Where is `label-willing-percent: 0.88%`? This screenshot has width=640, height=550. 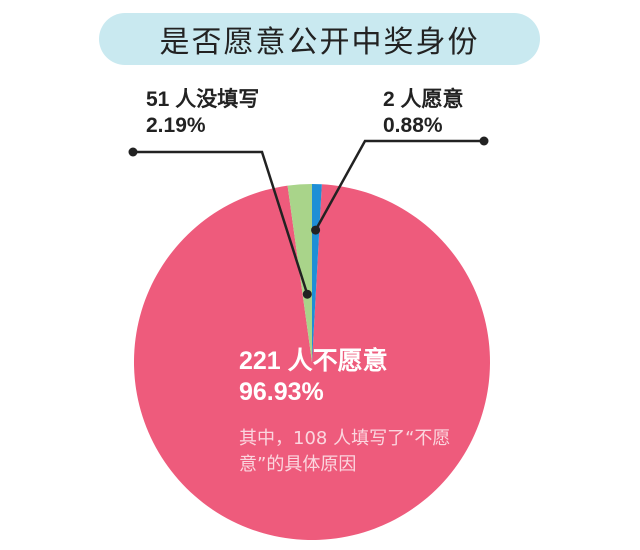
label-willing-percent: 0.88% is located at coordinates (413, 125).